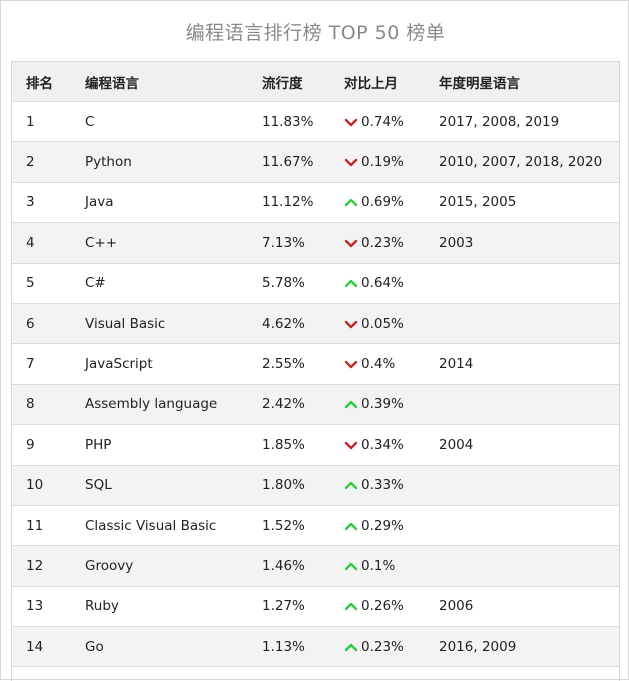 This screenshot has width=629, height=681. Describe the element at coordinates (456, 444) in the screenshot. I see `language-of-year-cell: 2004` at that location.